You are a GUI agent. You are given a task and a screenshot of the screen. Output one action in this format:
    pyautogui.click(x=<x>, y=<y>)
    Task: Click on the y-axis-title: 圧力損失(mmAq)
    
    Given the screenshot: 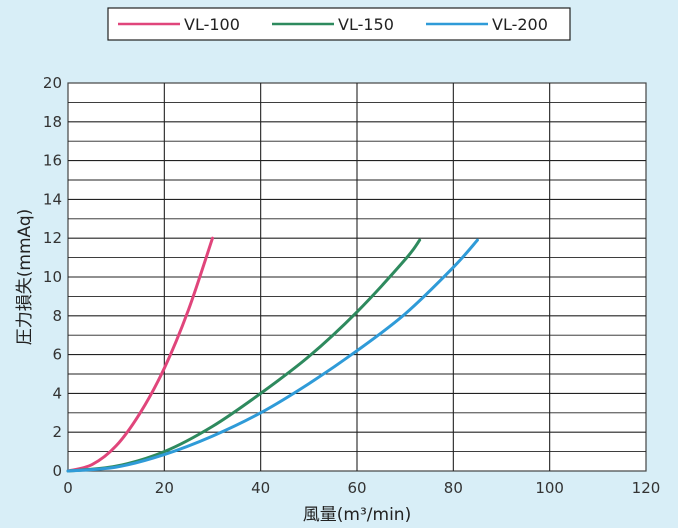 What is the action you would take?
    pyautogui.click(x=25, y=277)
    